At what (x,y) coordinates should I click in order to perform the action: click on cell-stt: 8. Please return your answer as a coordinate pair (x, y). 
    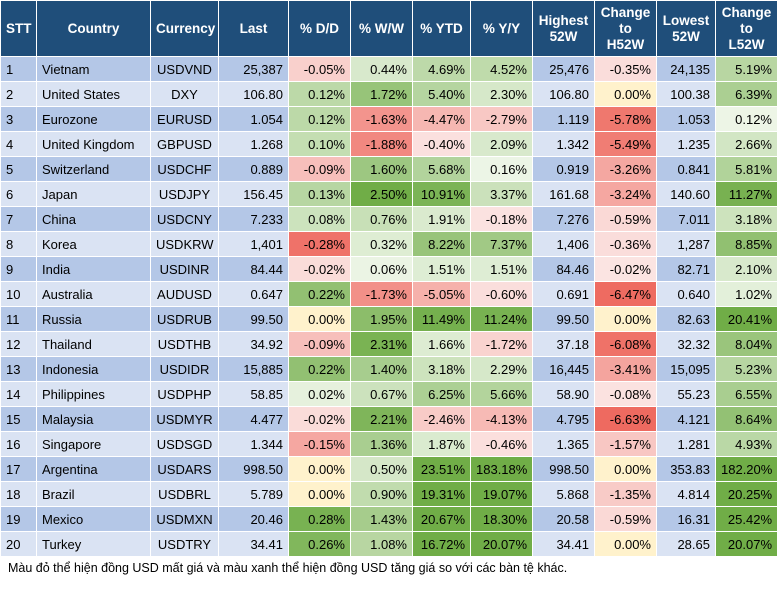
    Looking at the image, I should click on (18, 244).